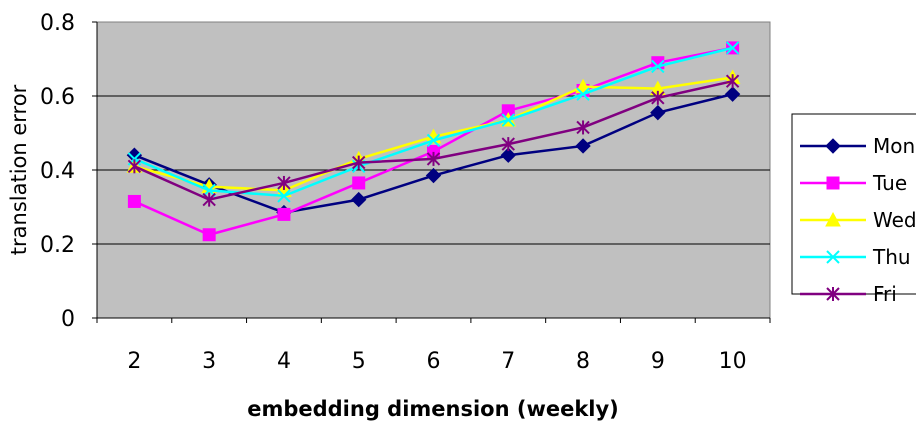  I want to click on legend: Mon Tue Wed Thu Fri, so click(853, 209).